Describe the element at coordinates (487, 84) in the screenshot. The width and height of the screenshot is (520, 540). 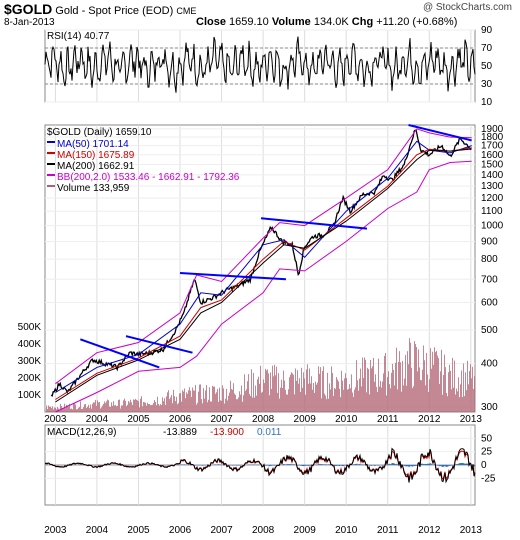
I see `rsi-tick-label: 30` at that location.